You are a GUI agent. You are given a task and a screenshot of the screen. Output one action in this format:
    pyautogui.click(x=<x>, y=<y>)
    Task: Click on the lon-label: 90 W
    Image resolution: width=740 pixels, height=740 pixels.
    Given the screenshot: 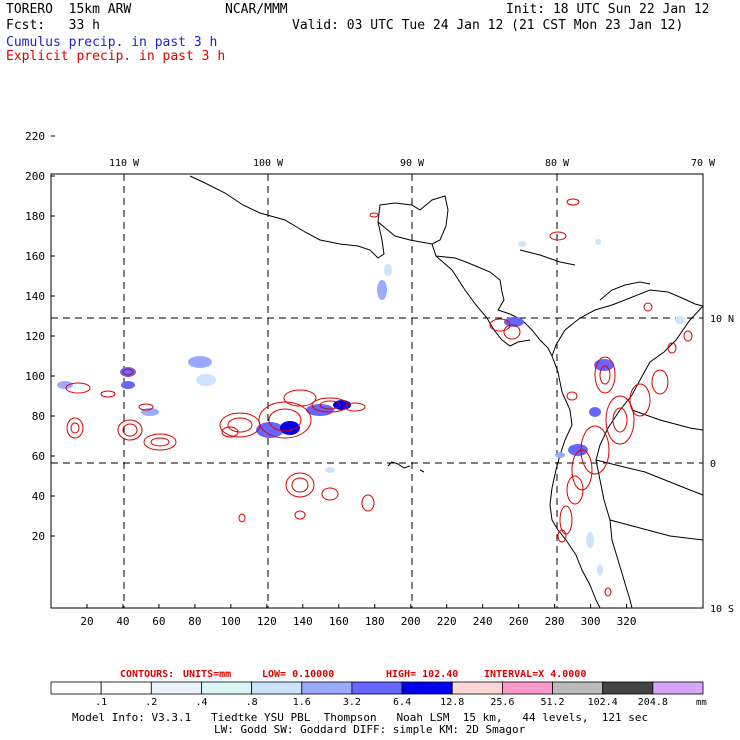 What is the action you would take?
    pyautogui.click(x=412, y=163)
    